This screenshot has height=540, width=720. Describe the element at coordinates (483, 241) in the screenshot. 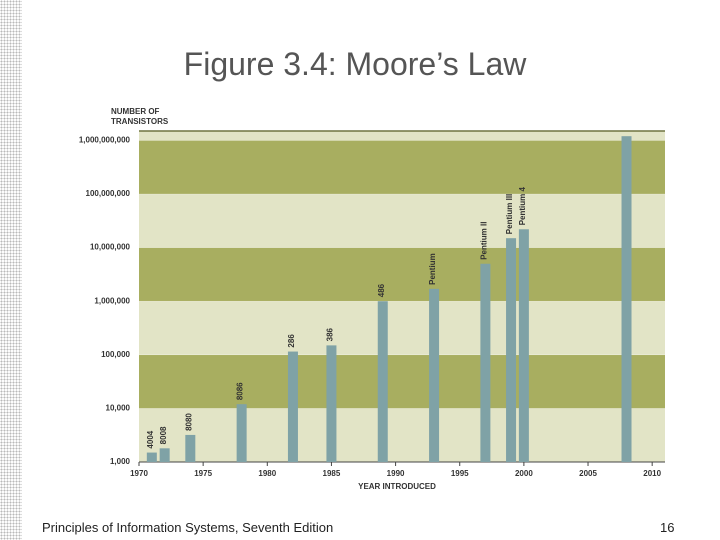

I see `bar-label: Pentium II` at that location.